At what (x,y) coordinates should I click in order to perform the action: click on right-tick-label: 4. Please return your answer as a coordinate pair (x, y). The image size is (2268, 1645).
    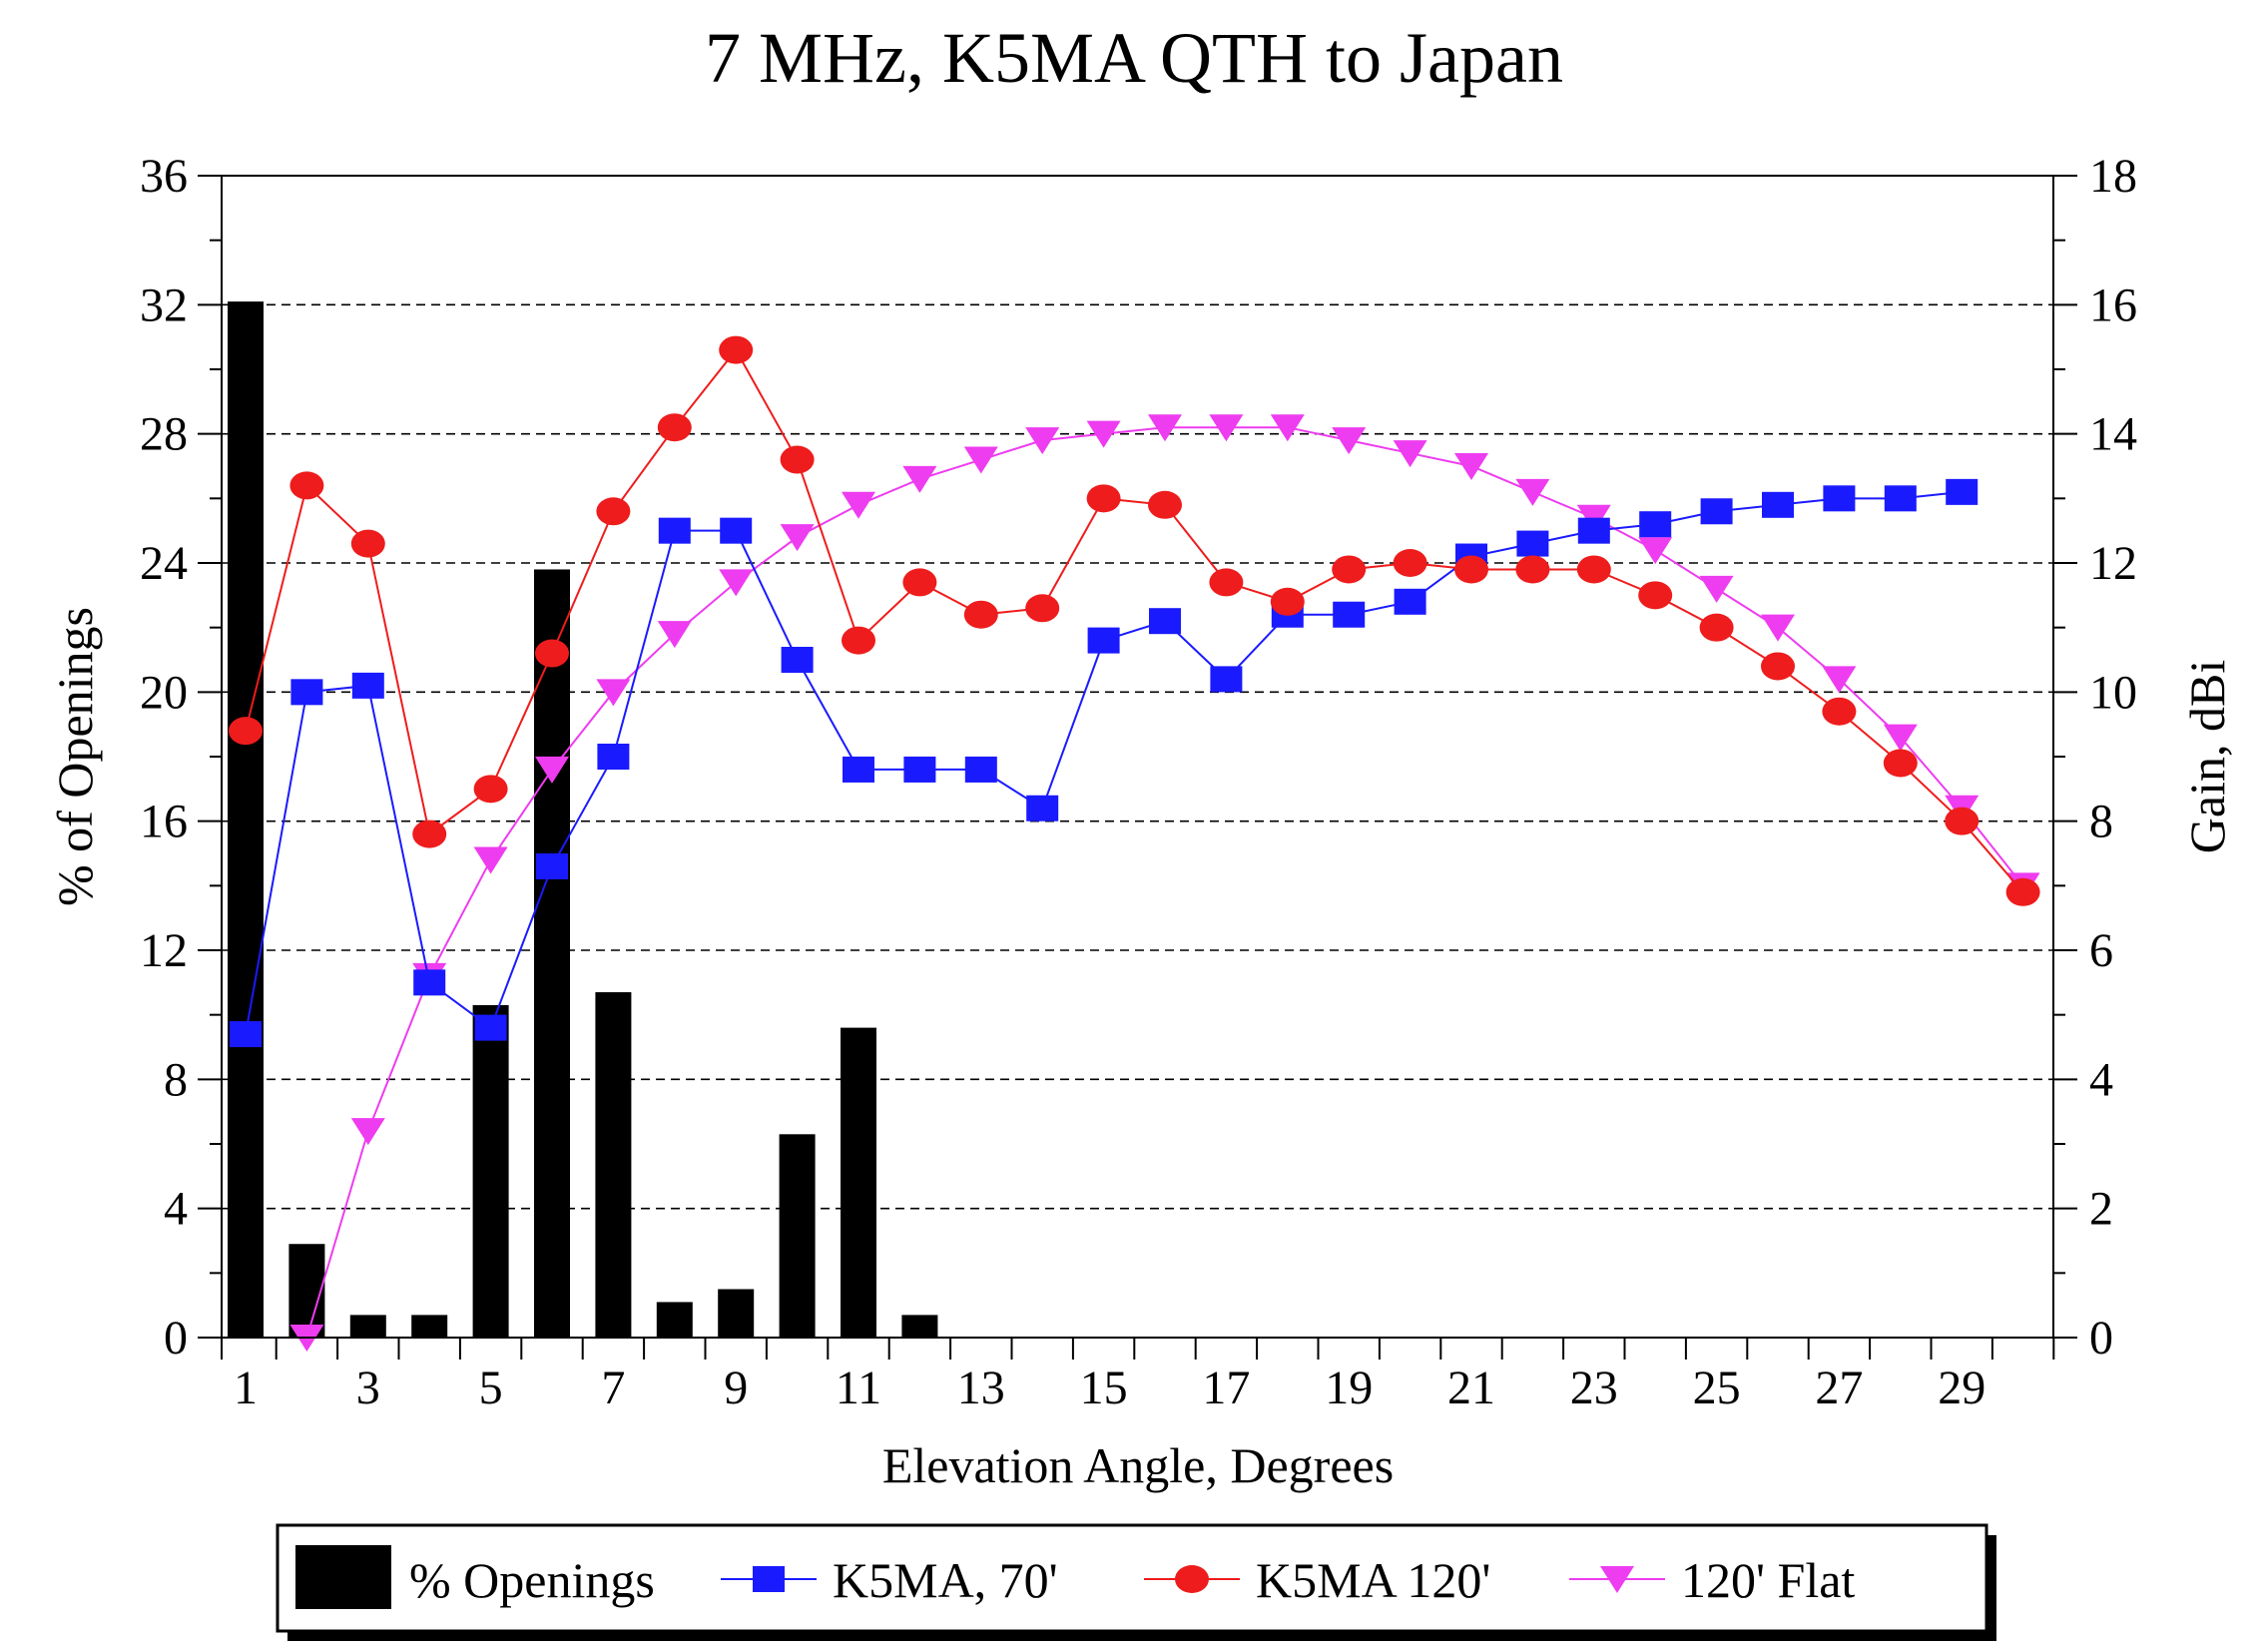
    Looking at the image, I should click on (2101, 1079).